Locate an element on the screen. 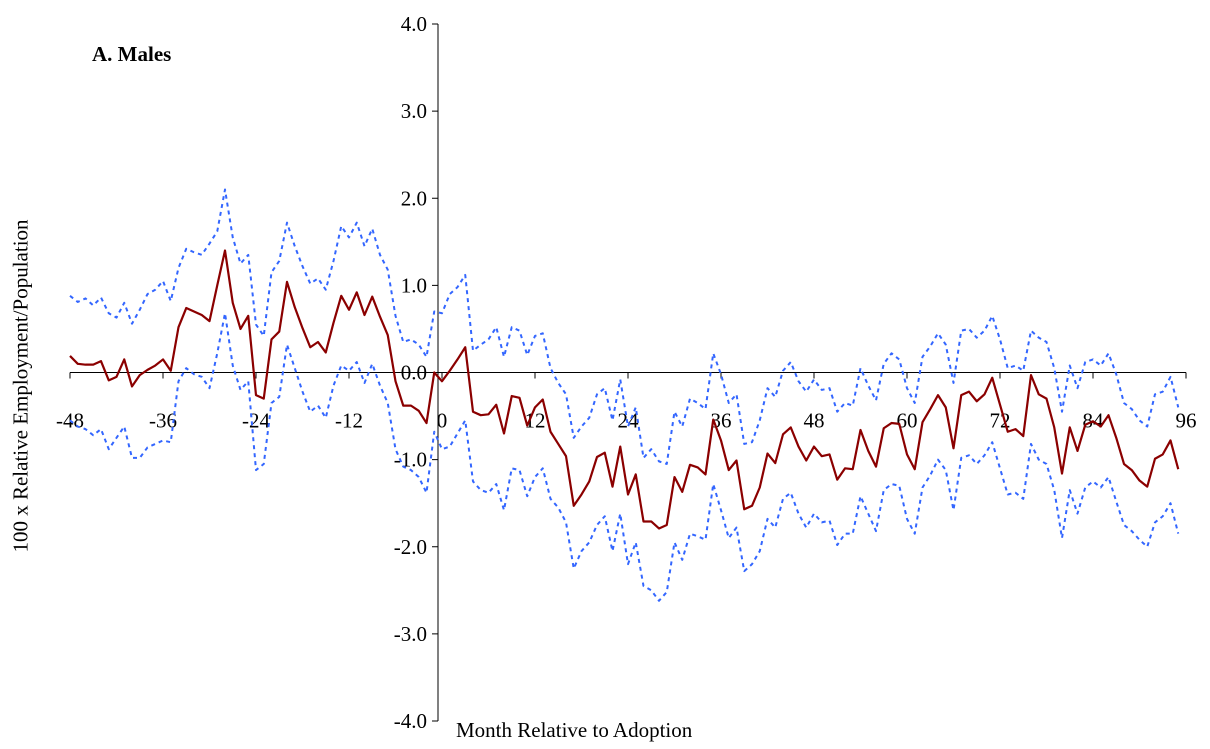 This screenshot has height=749, width=1210. y-tick-label: 1.0 is located at coordinates (414, 285).